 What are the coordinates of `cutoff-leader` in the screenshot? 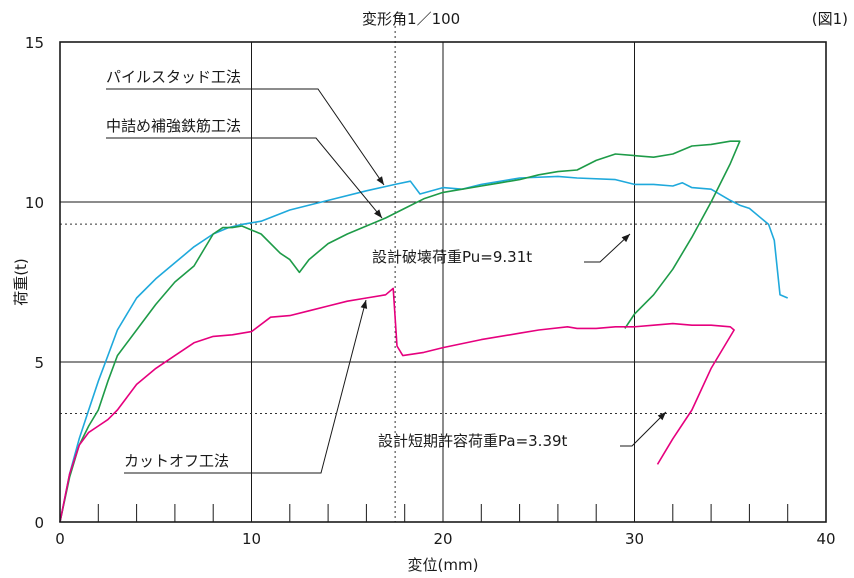 It's located at (245, 386).